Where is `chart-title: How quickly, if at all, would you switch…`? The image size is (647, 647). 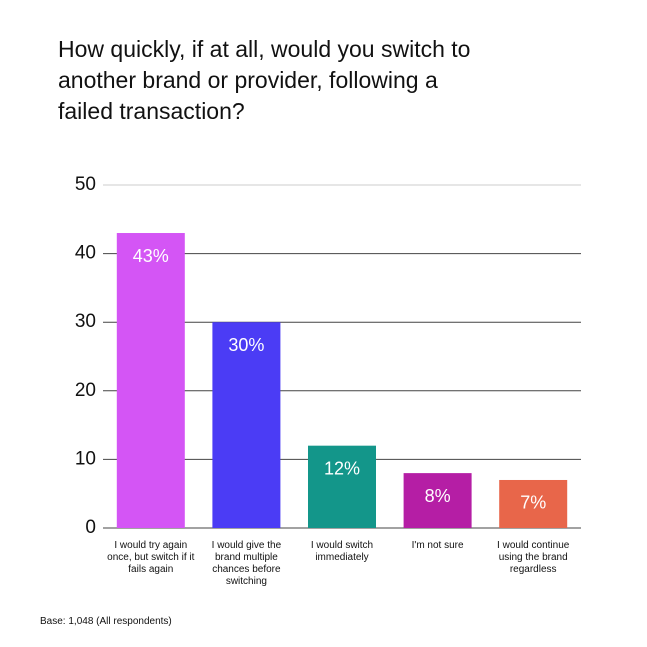 chart-title: How quickly, if at all, would you switch… is located at coordinates (264, 80).